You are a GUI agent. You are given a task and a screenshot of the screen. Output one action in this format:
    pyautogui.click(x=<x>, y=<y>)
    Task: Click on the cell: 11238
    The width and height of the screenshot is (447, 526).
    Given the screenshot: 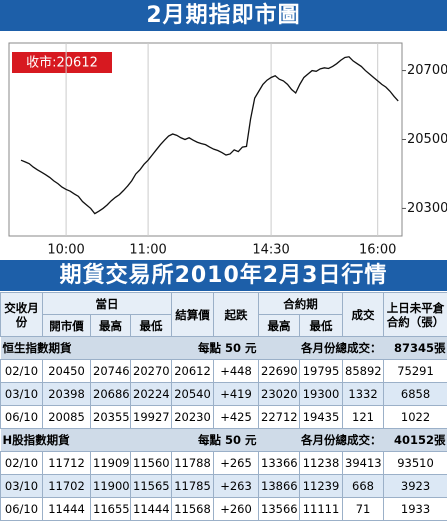 What is the action you would take?
    pyautogui.click(x=321, y=463)
    